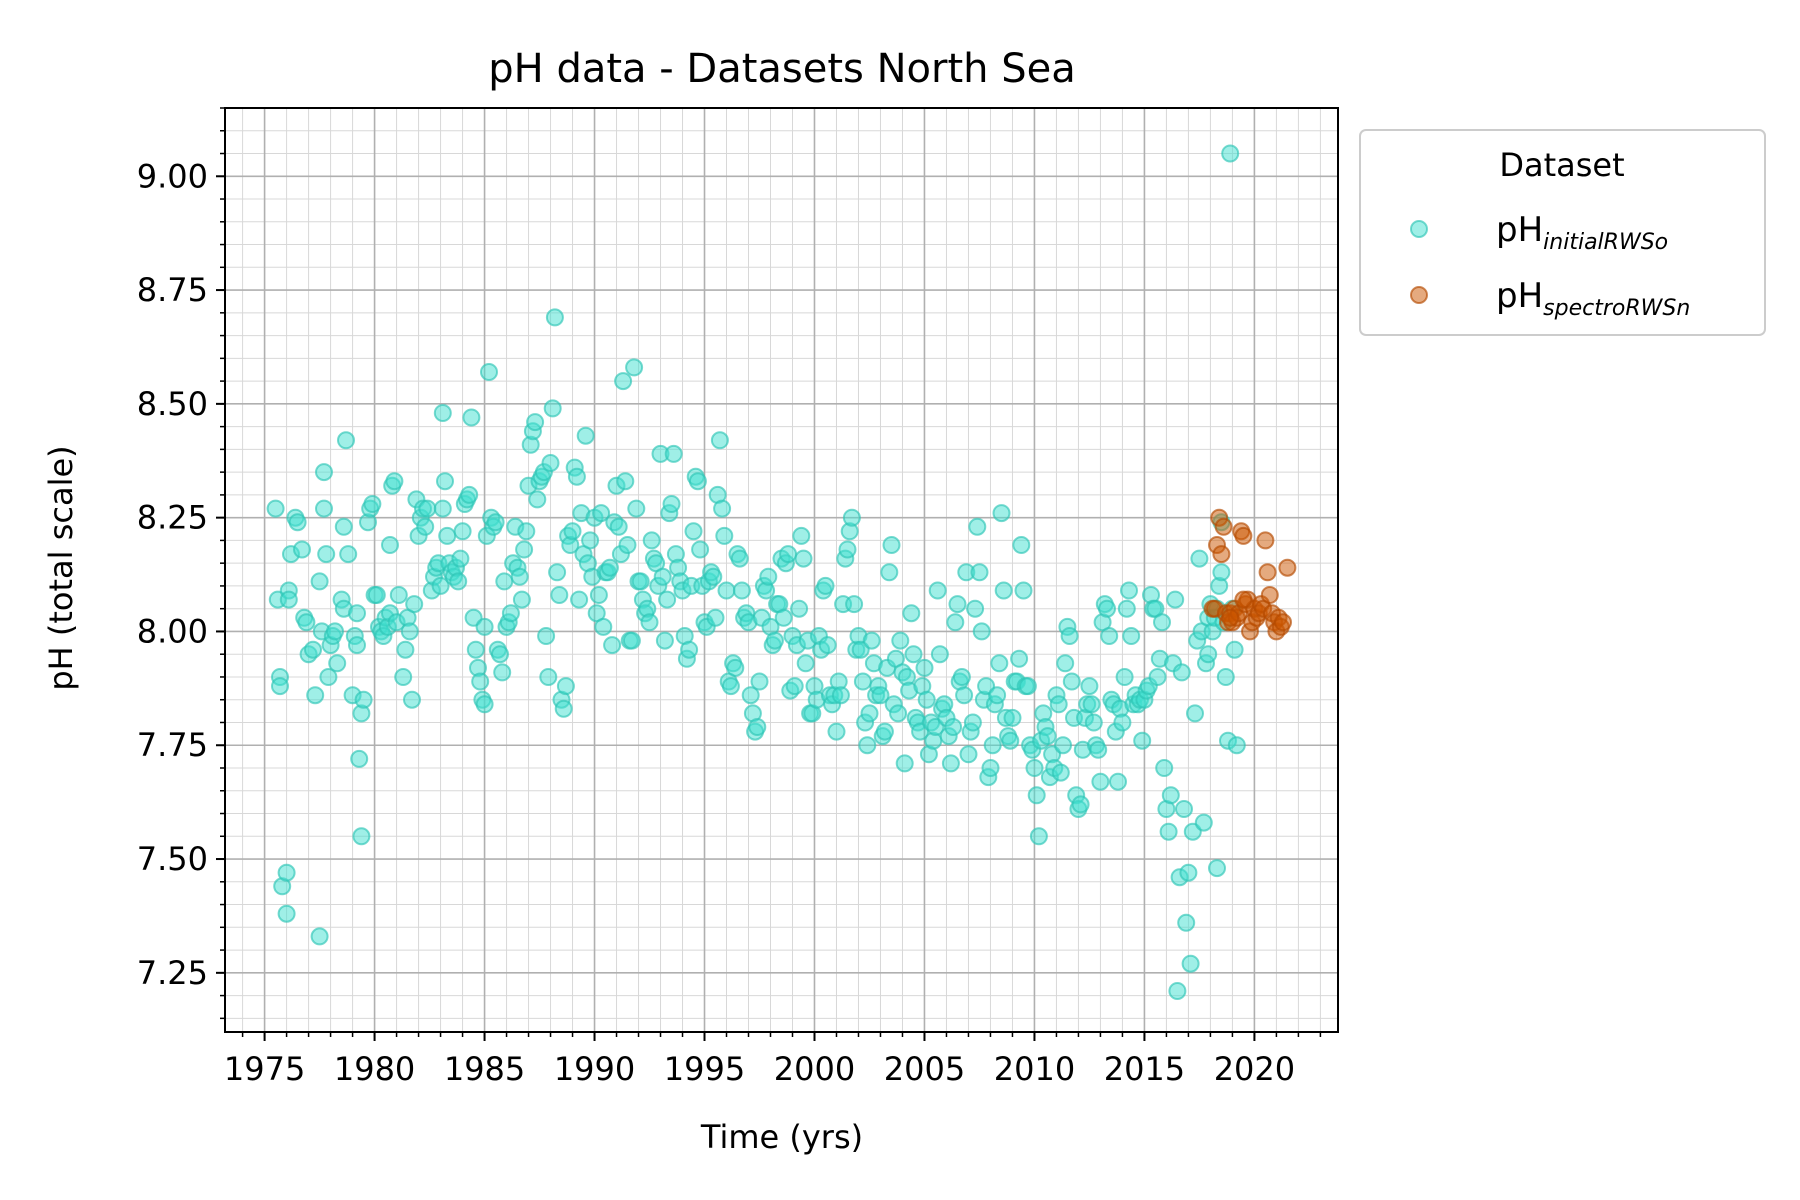 This screenshot has height=1200, width=1800. What do you see at coordinates (264, 1069) in the screenshot?
I see `x-tick-label: 1975` at bounding box center [264, 1069].